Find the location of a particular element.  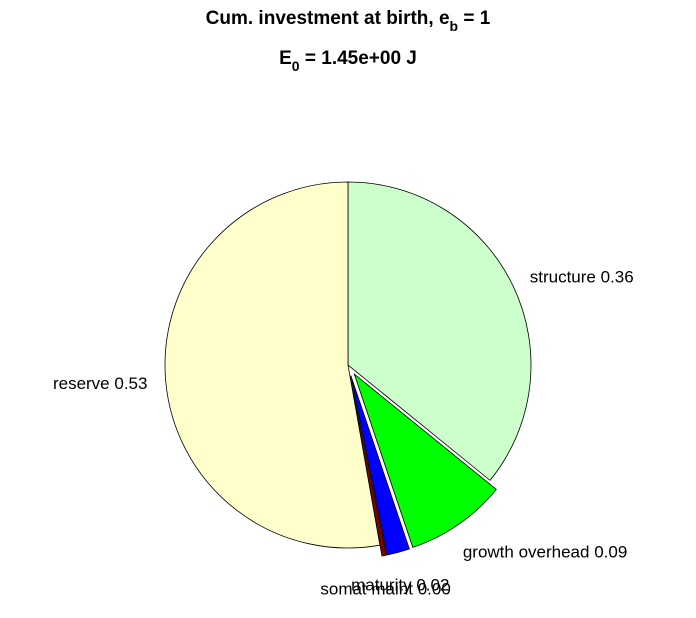

slice-label: reserve 0.53 is located at coordinates (100, 384).